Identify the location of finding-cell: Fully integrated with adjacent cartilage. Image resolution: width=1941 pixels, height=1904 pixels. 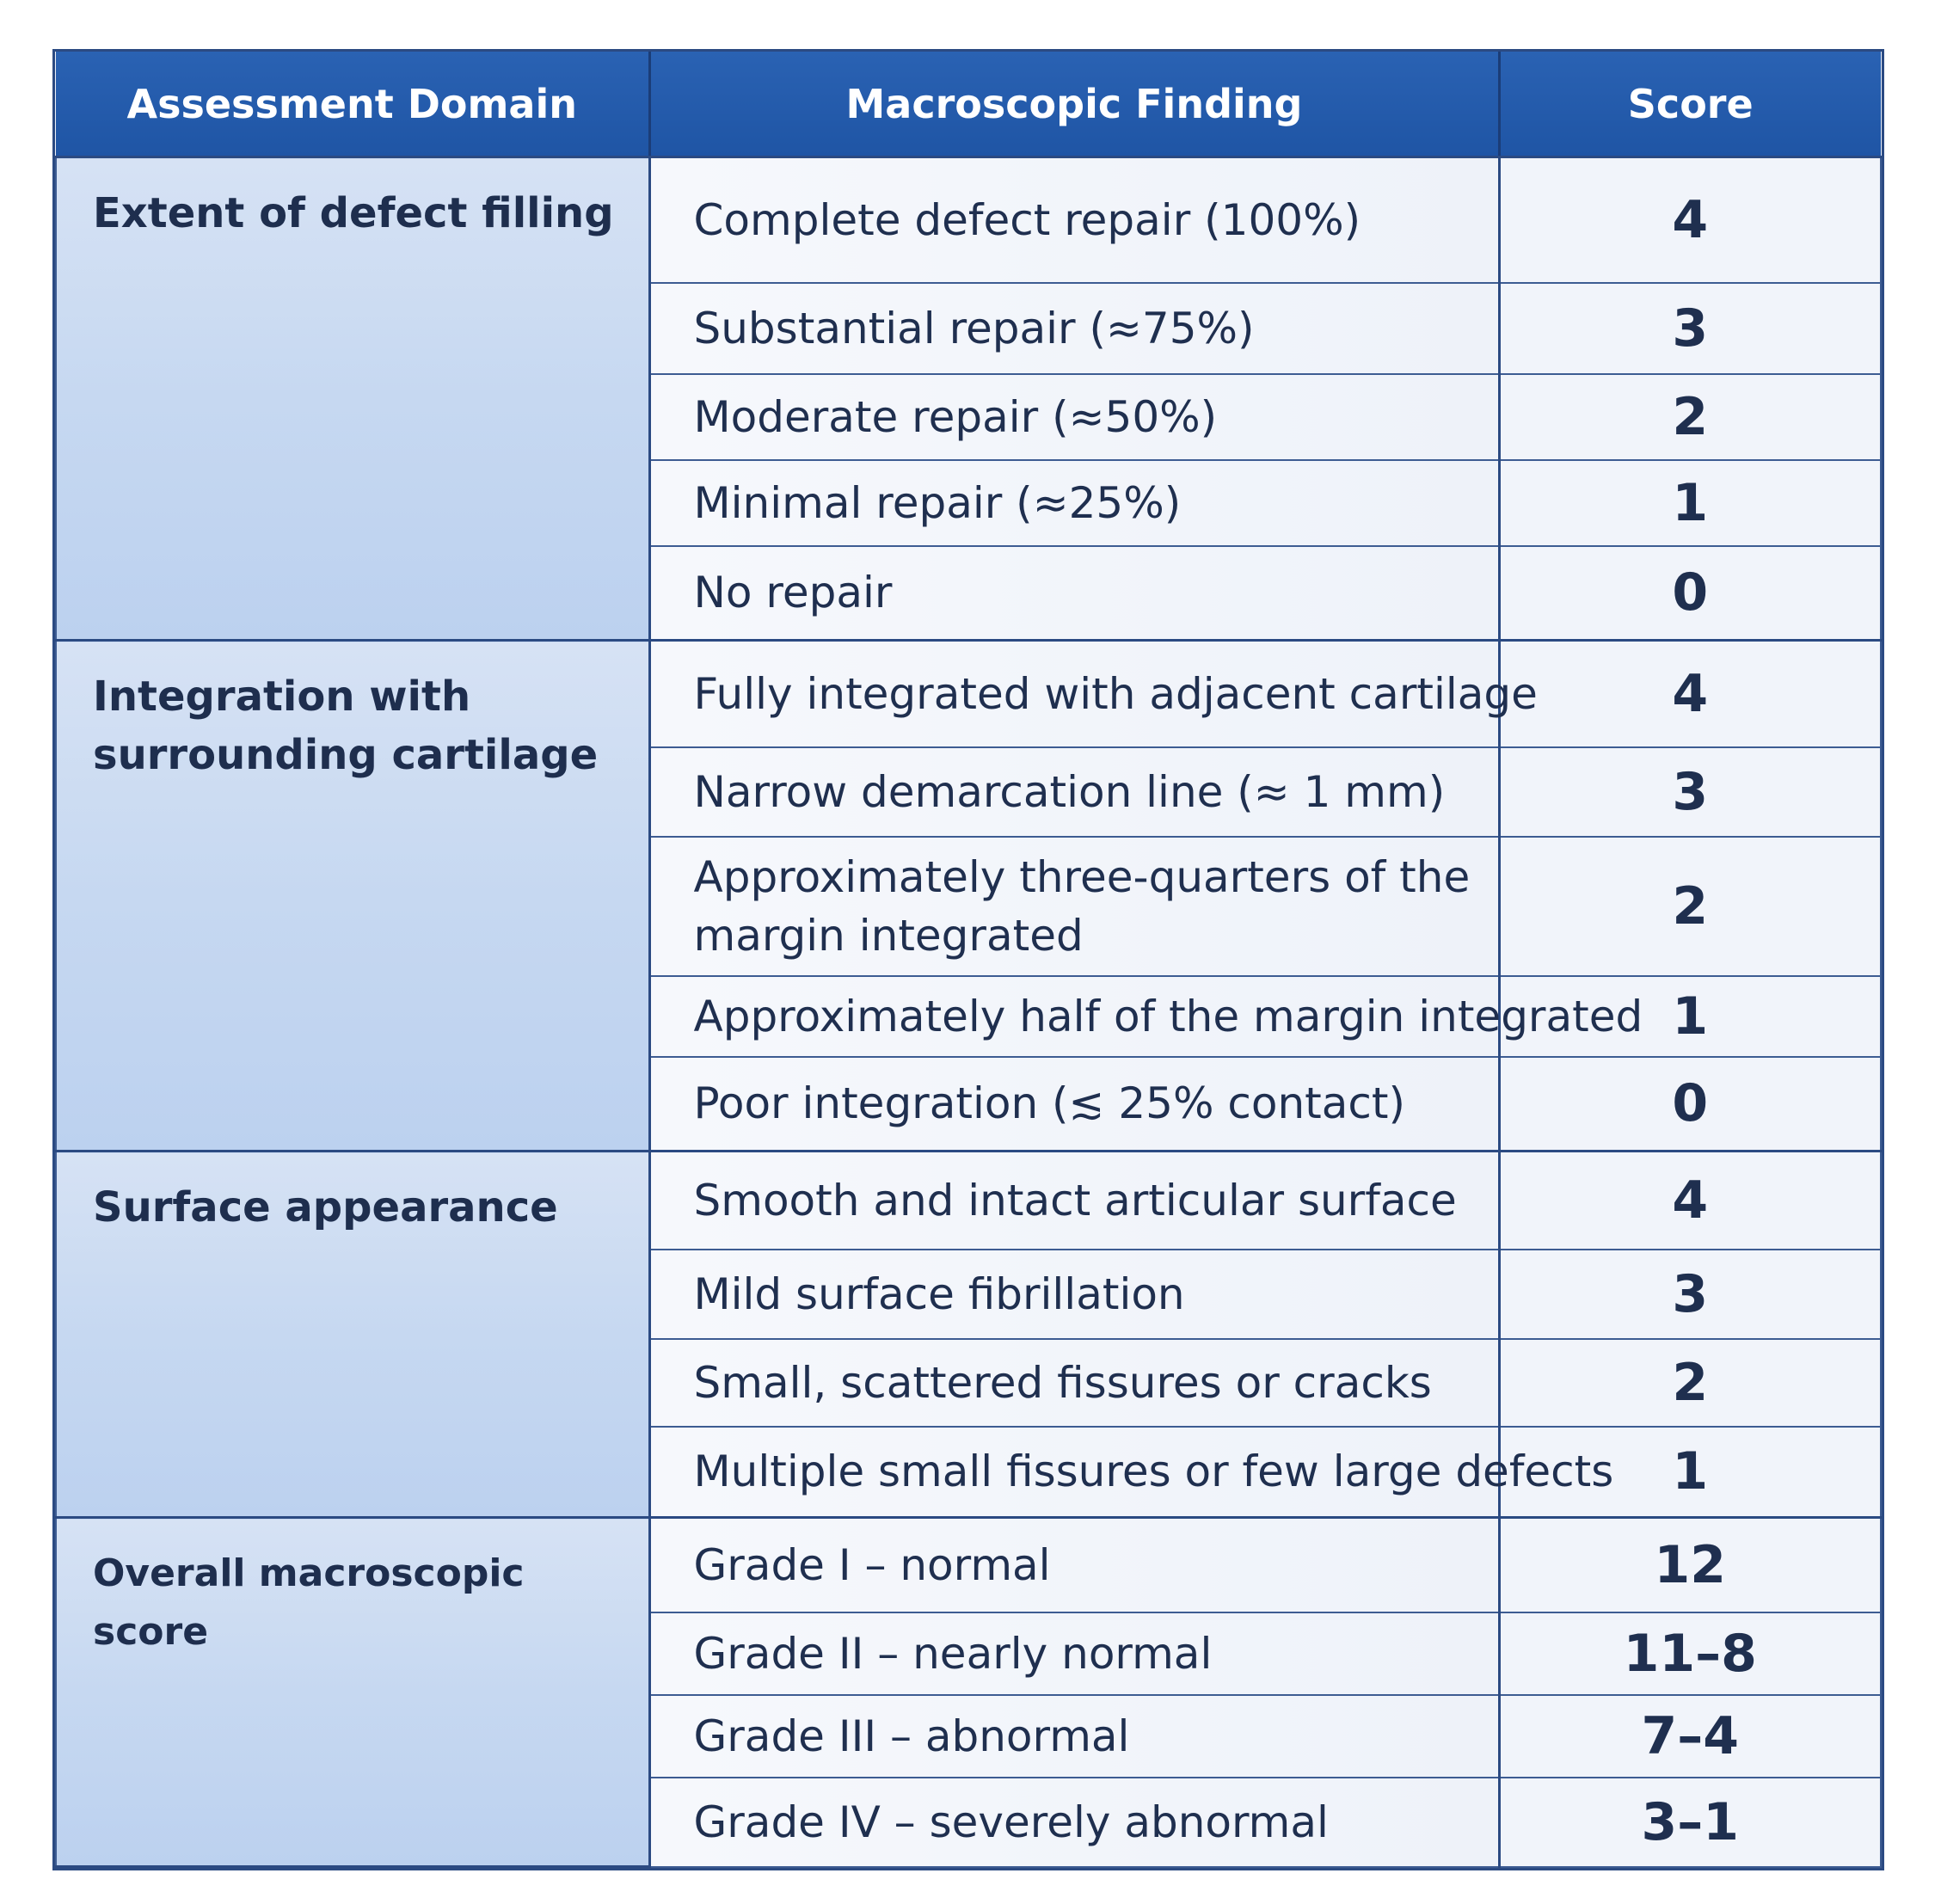
(1093, 694).